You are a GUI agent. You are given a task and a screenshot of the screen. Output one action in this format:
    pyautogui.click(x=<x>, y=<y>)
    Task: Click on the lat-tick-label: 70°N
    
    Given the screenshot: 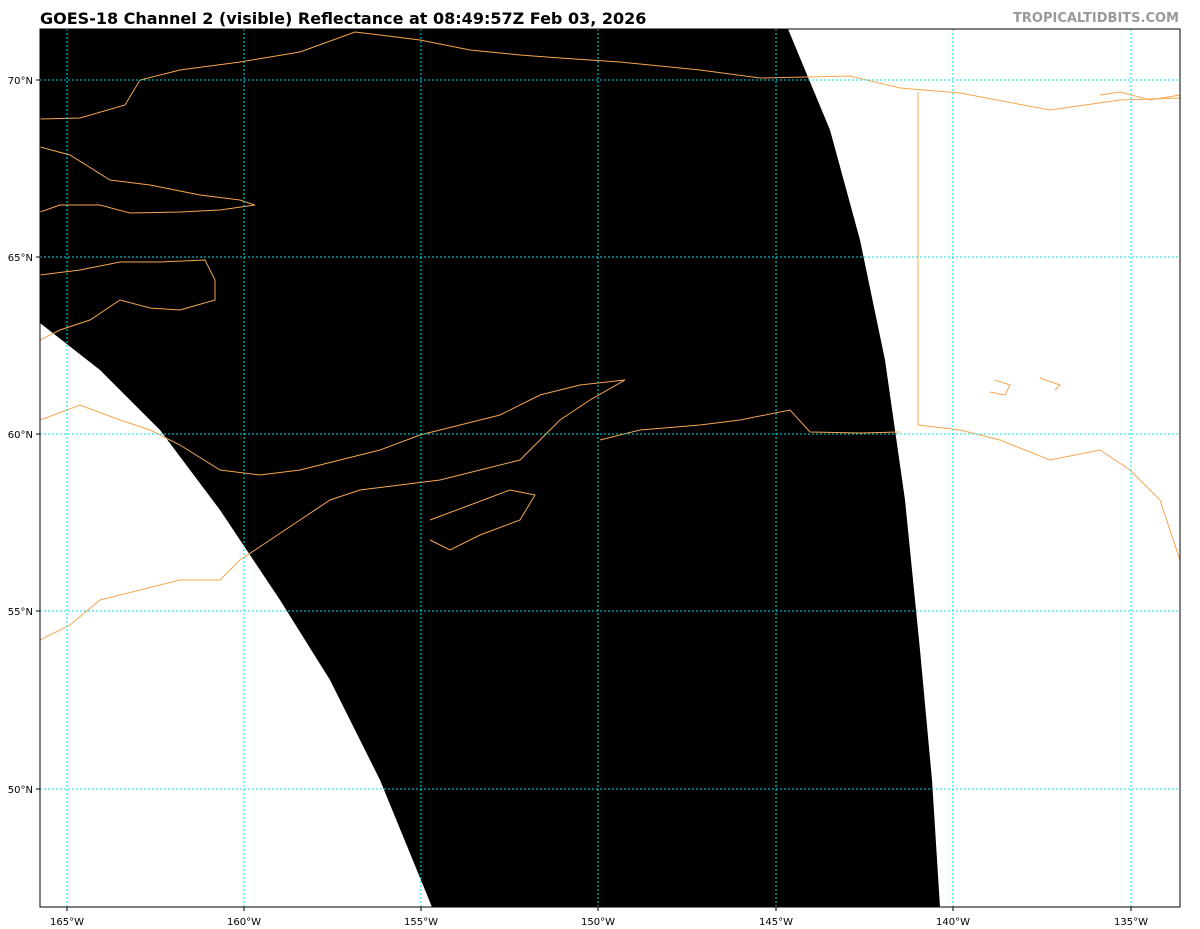 What is the action you would take?
    pyautogui.click(x=20, y=81)
    